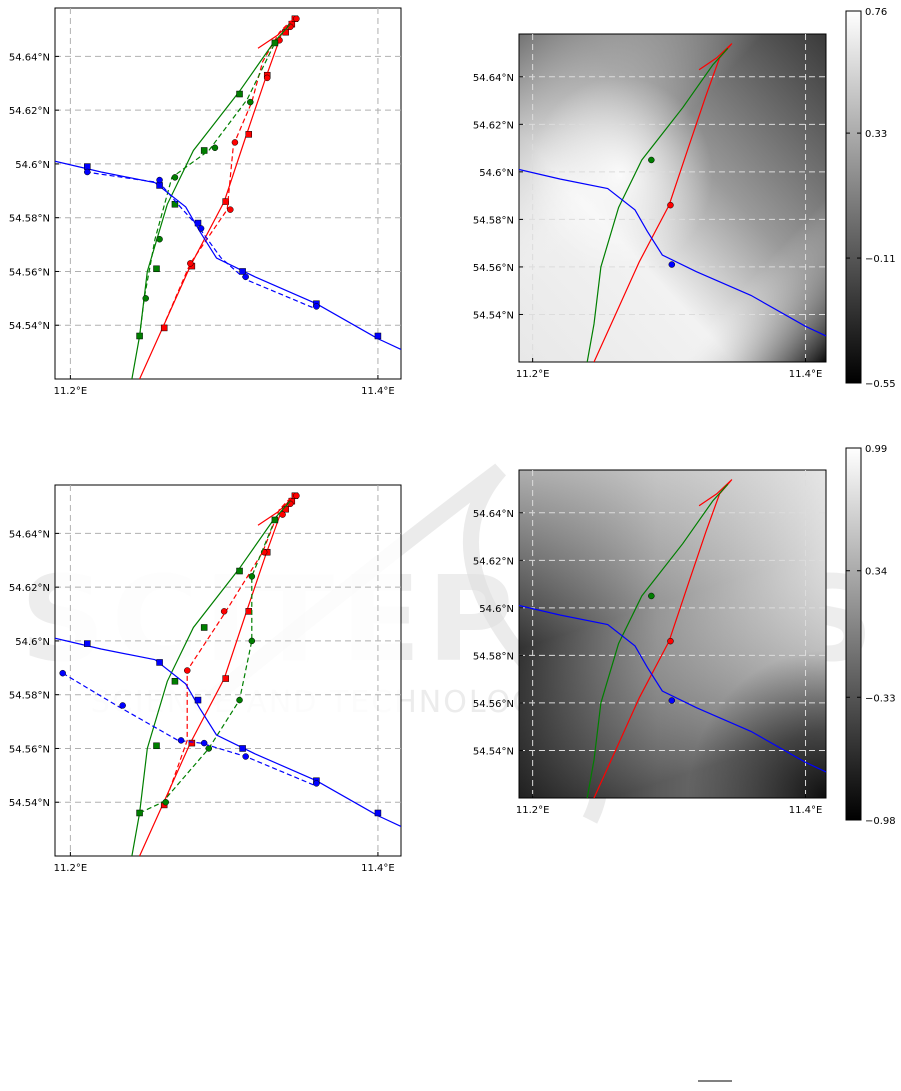 The height and width of the screenshot is (1091, 901). I want to click on colorbar-tick-label: 0.34, so click(876, 572).